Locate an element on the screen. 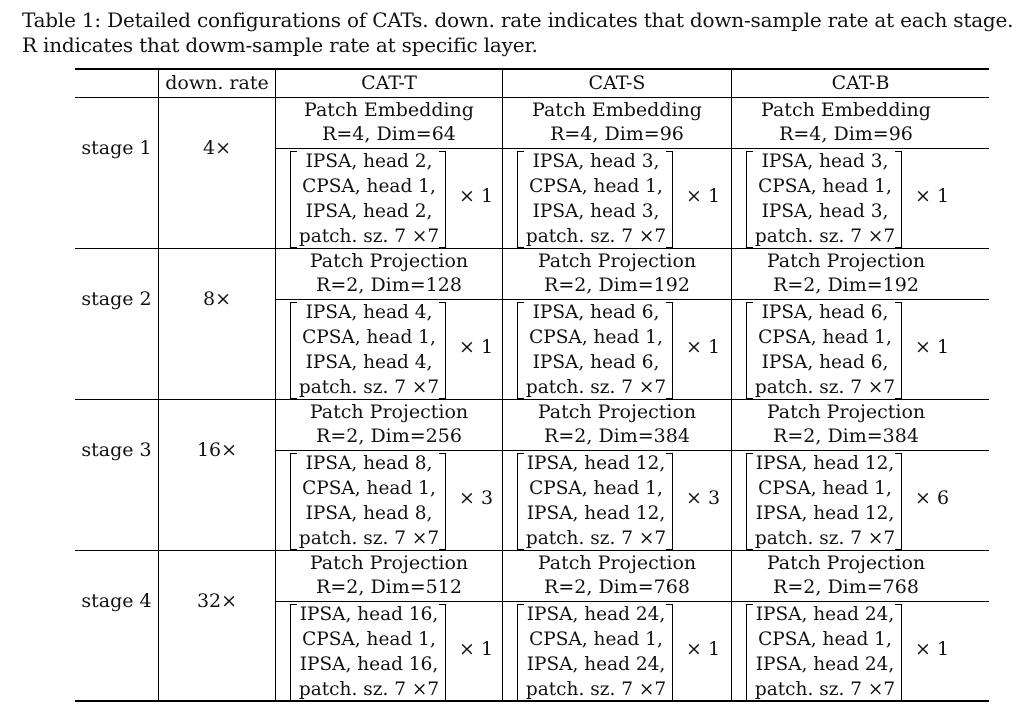 The width and height of the screenshot is (1029, 718). header-cat-s: CAT-S is located at coordinates (617, 83).